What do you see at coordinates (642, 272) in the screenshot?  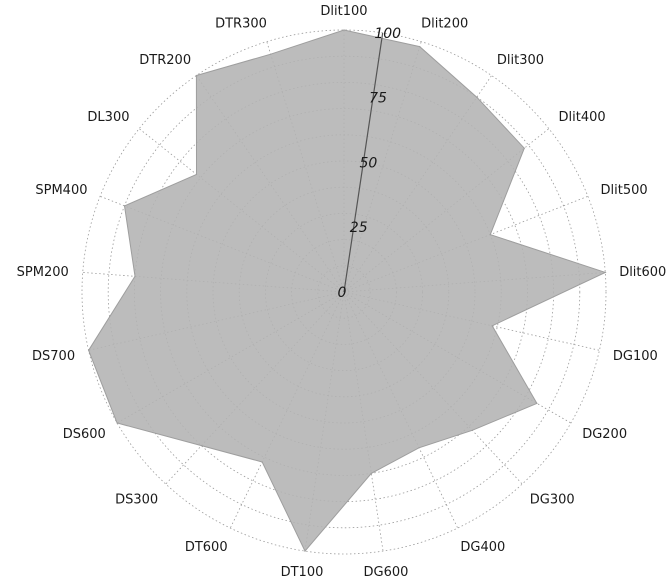 I see `category-label: Dlit600` at bounding box center [642, 272].